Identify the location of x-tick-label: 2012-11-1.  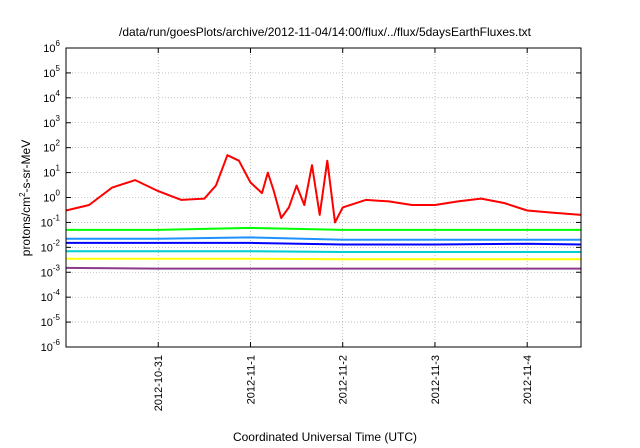
(251, 379).